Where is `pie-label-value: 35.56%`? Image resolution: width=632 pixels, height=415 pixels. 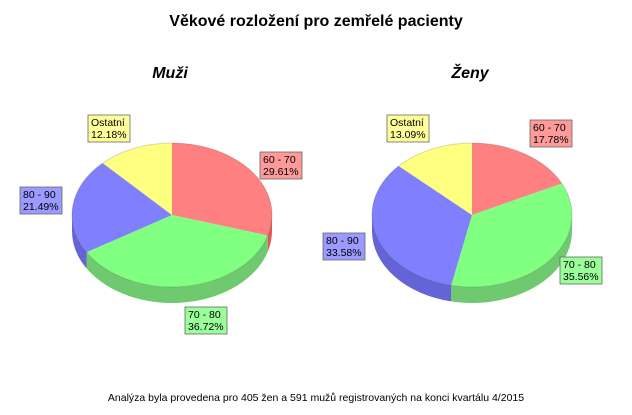 pie-label-value: 35.56% is located at coordinates (581, 277).